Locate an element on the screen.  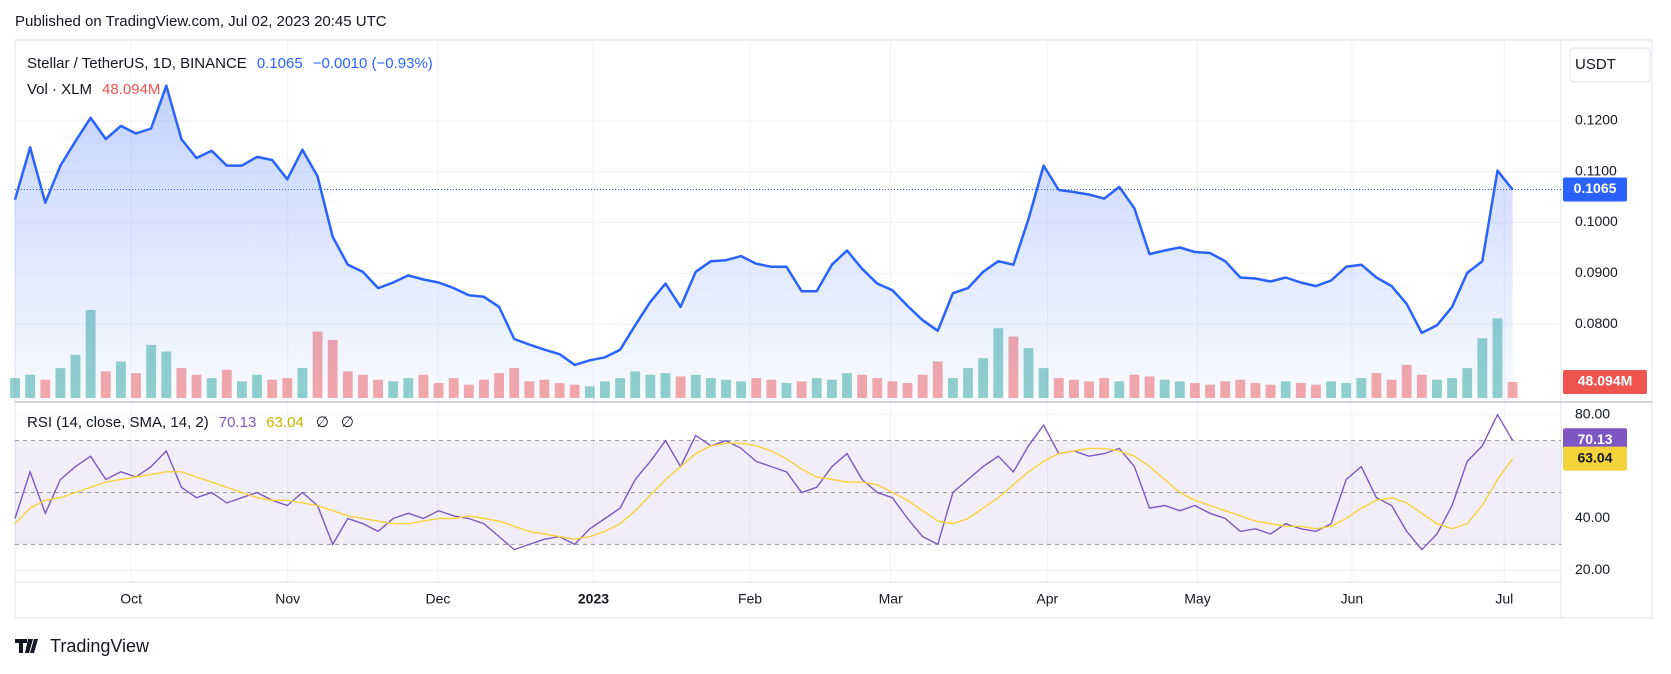
currency-box is located at coordinates (1610, 65).